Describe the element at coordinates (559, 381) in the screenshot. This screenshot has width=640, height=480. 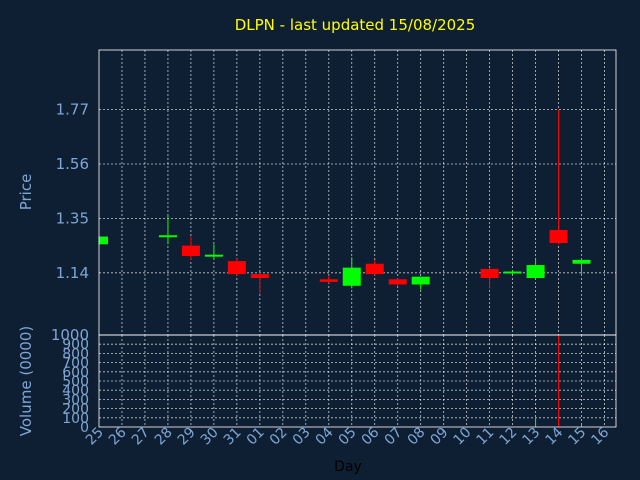
I see `volume-bars` at that location.